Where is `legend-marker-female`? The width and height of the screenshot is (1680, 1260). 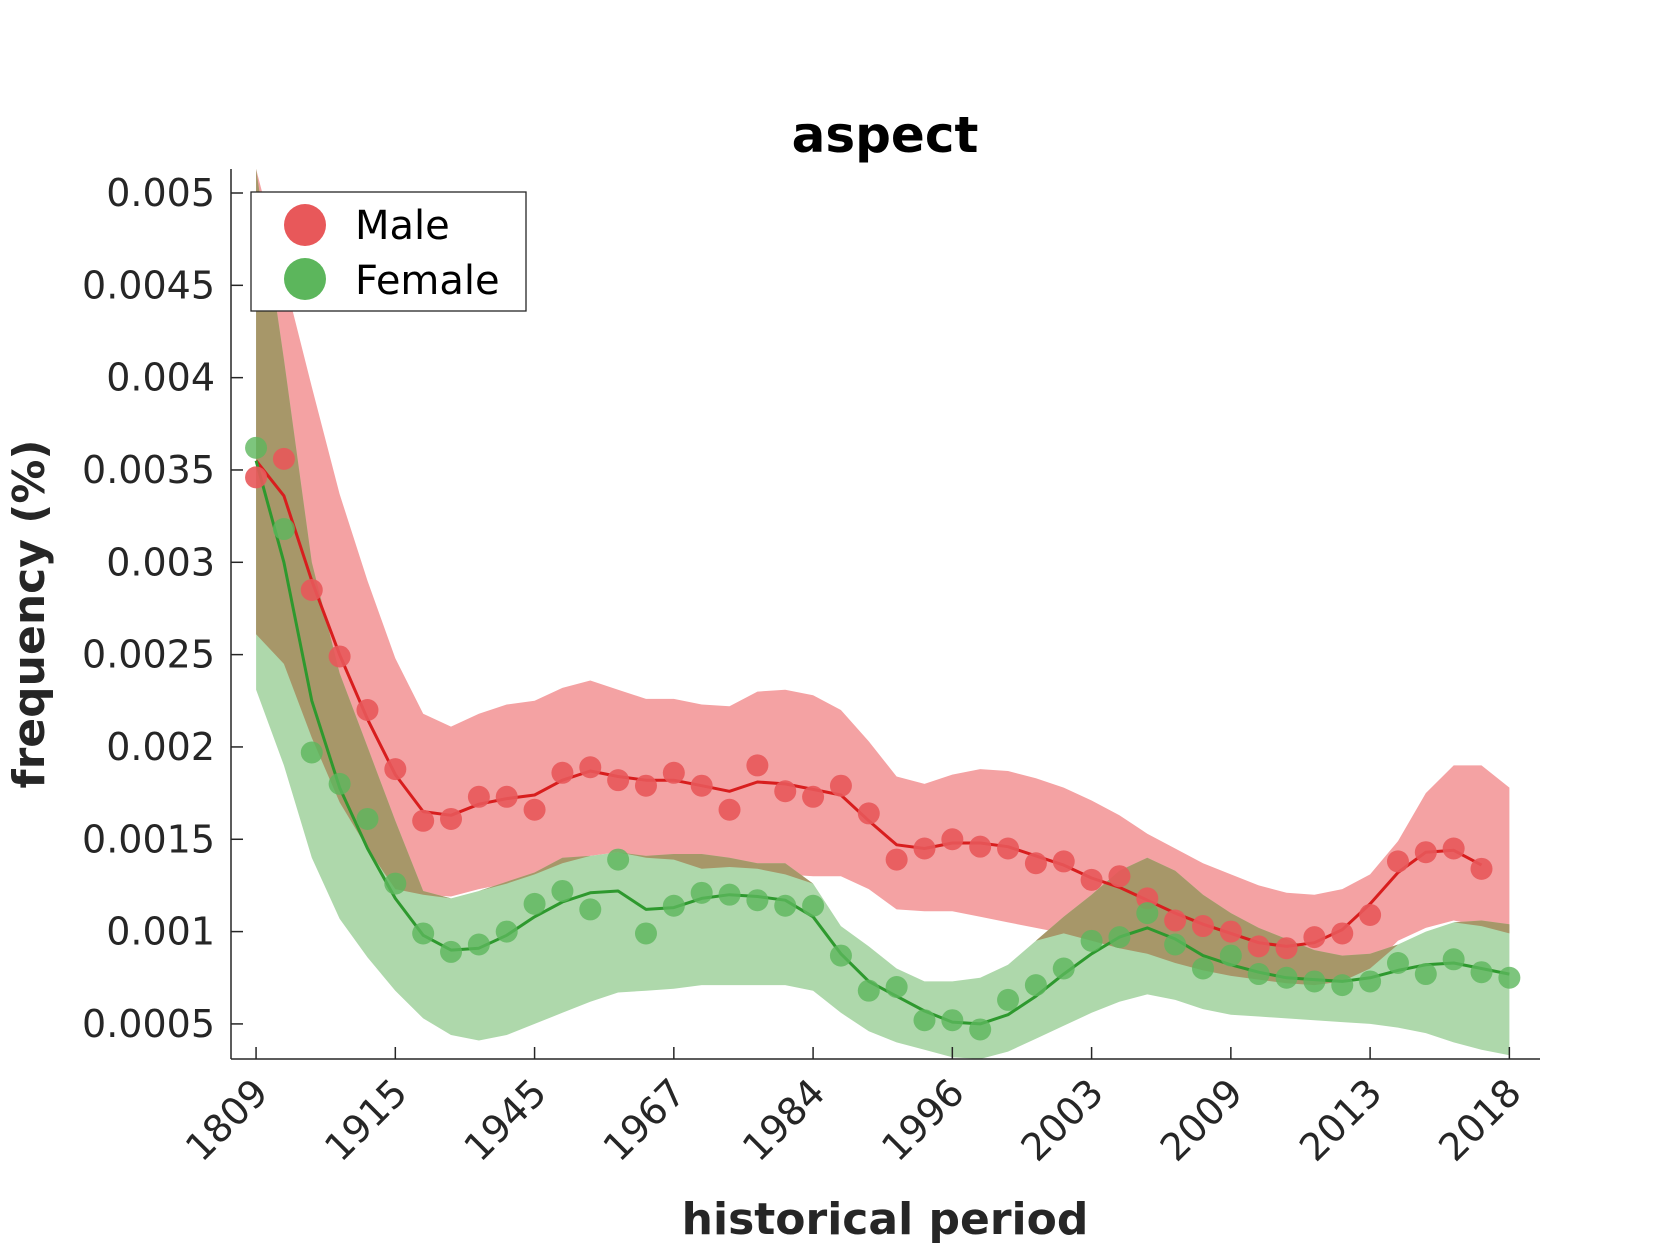
legend-marker-female is located at coordinates (305, 279).